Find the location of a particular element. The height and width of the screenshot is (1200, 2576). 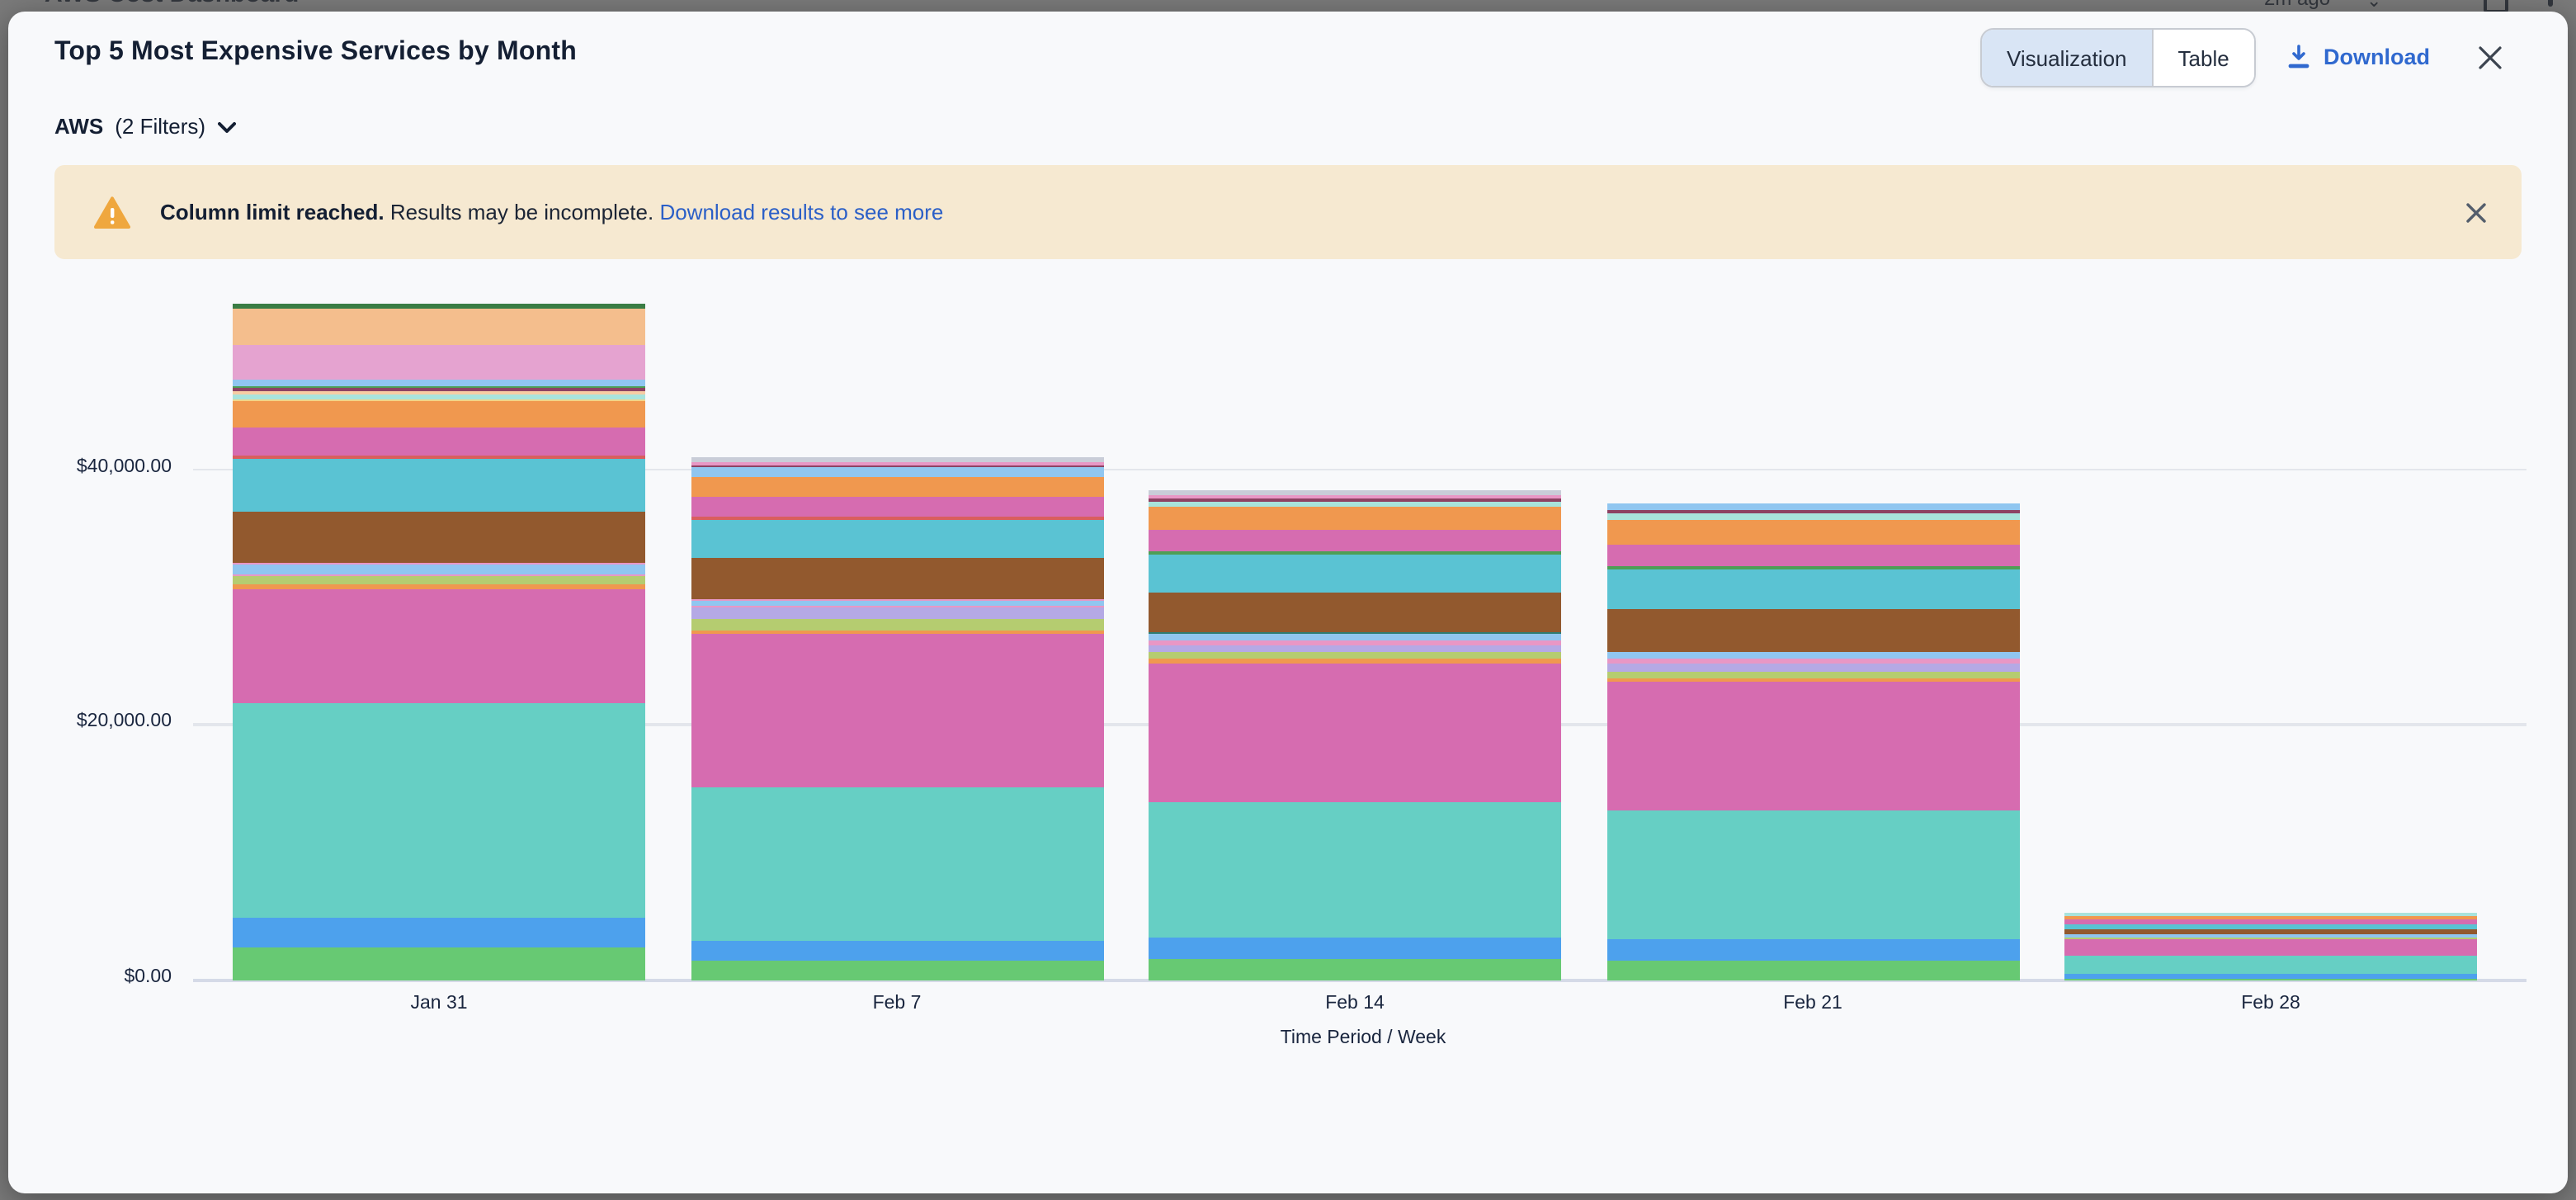

banner-dismiss-button is located at coordinates (2476, 212).